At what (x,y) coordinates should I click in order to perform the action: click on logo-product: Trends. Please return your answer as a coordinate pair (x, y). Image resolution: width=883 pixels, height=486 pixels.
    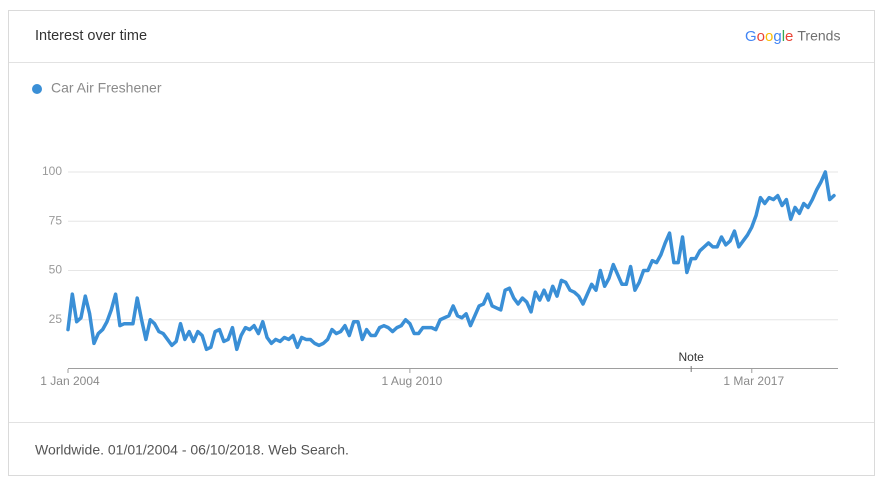
    Looking at the image, I should click on (818, 36).